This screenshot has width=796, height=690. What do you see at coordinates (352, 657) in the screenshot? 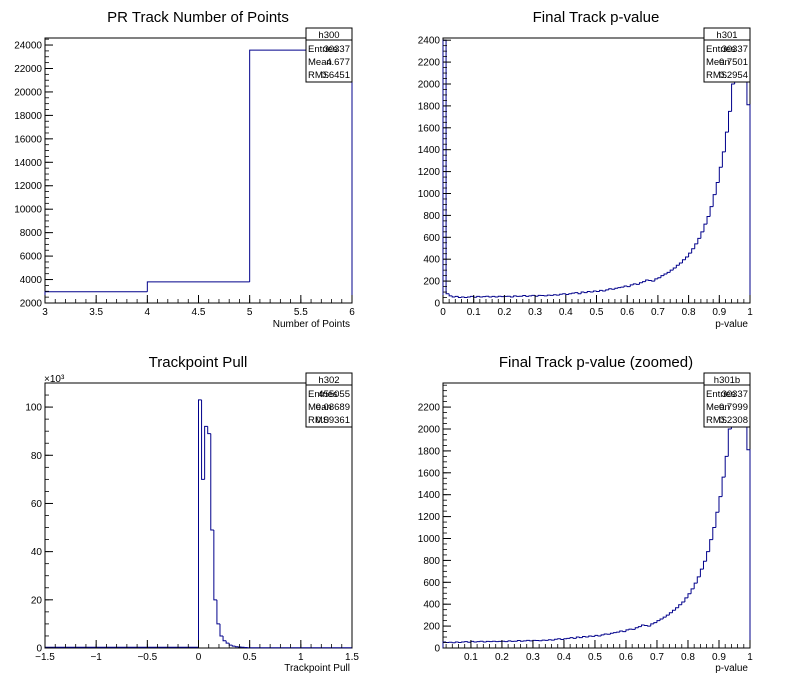
I see `x-tick-label: 1.5` at bounding box center [352, 657].